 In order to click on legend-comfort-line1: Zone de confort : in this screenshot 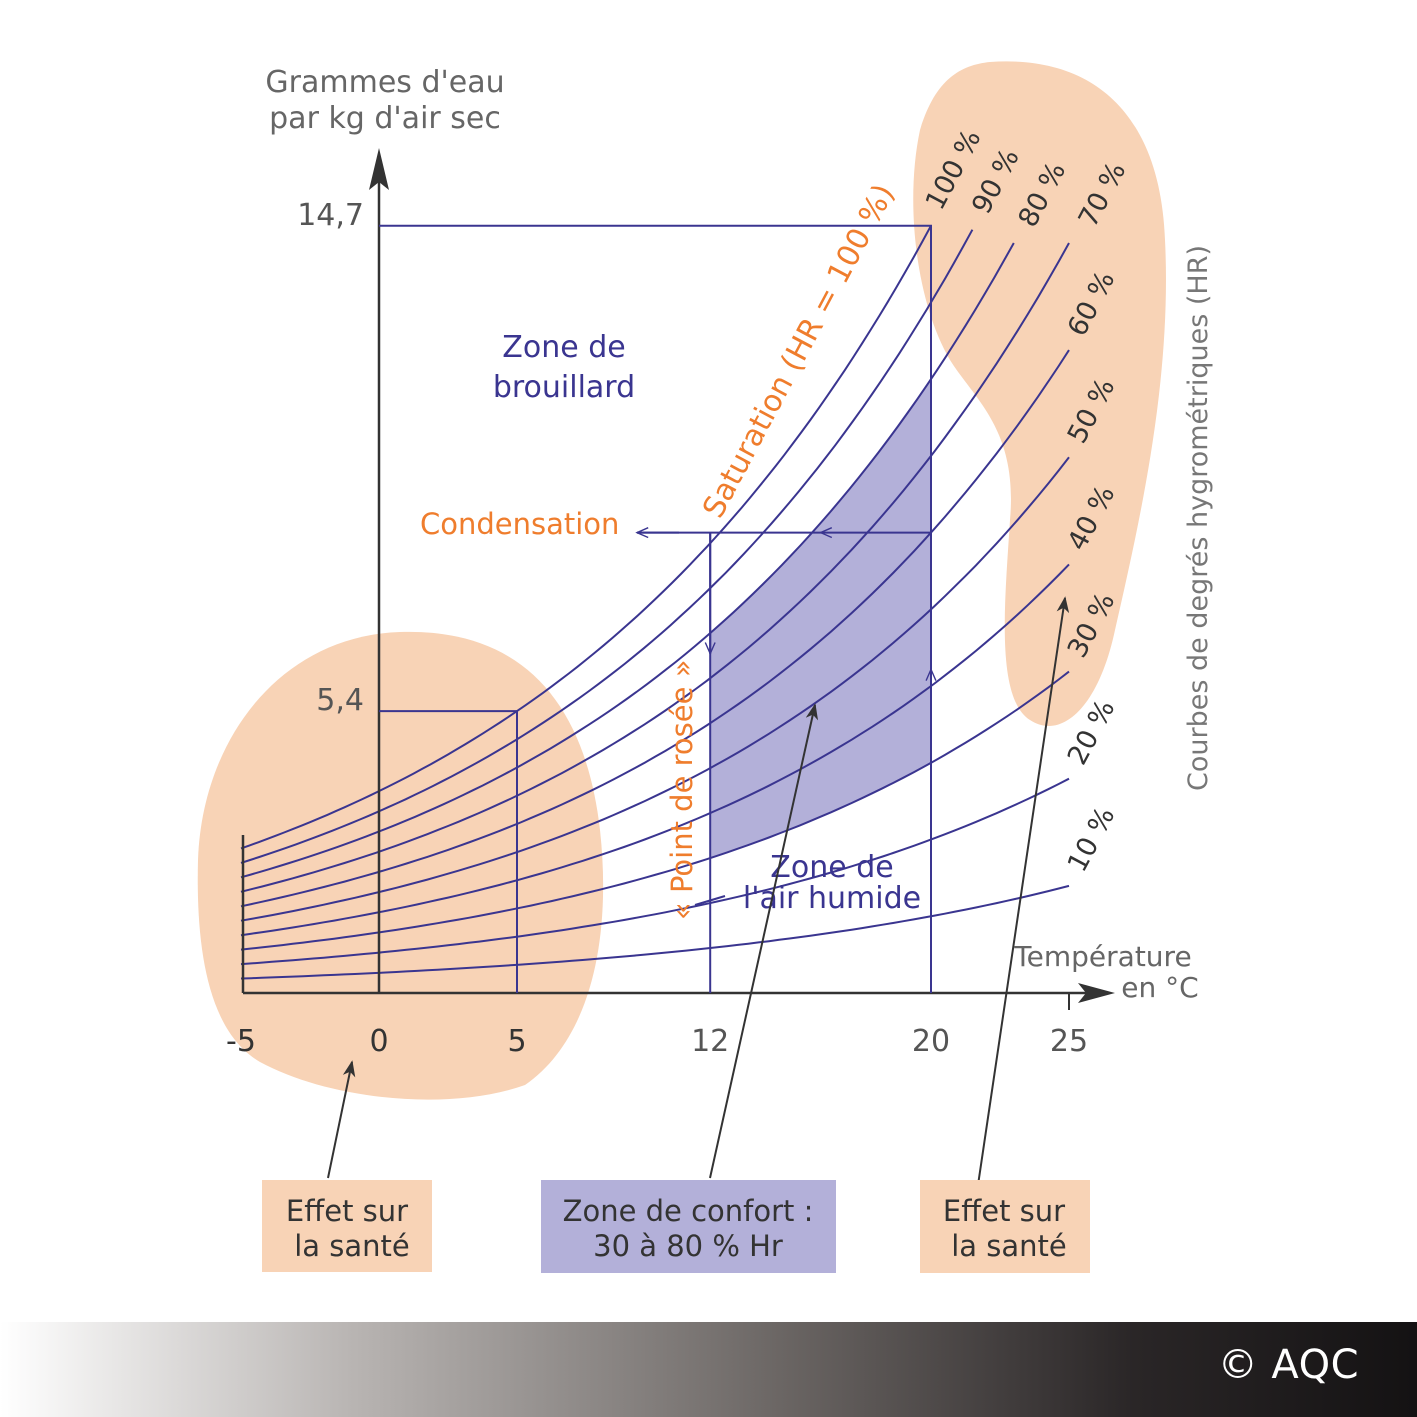, I will do `click(688, 1211)`.